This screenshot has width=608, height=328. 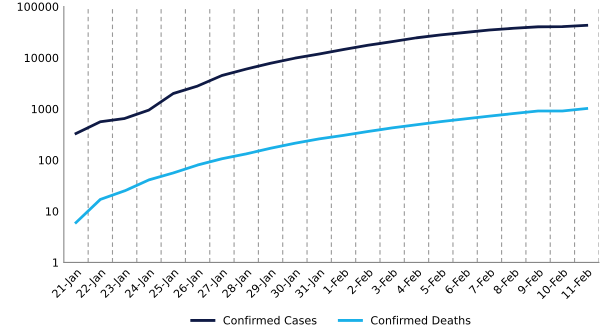 What do you see at coordinates (270, 320) in the screenshot?
I see `legend-label: Confirmed Cases` at bounding box center [270, 320].